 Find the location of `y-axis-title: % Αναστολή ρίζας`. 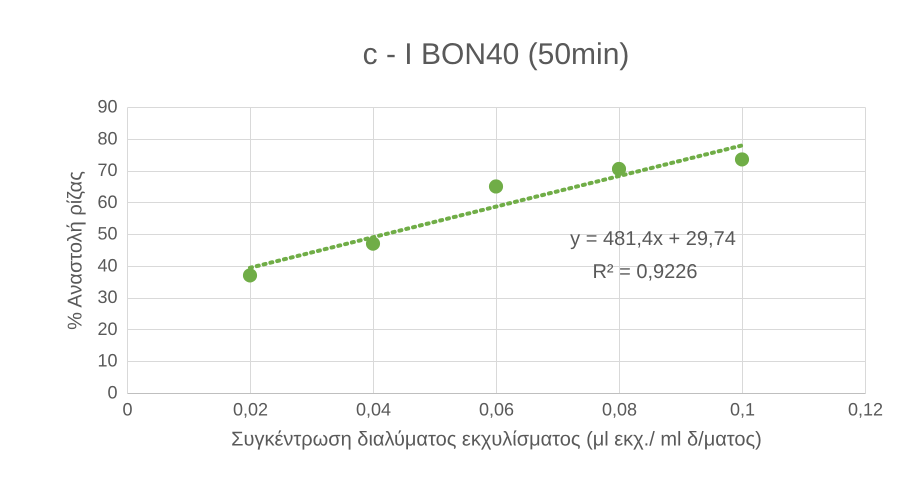

y-axis-title: % Αναστολή ρίζας is located at coordinates (75, 250).